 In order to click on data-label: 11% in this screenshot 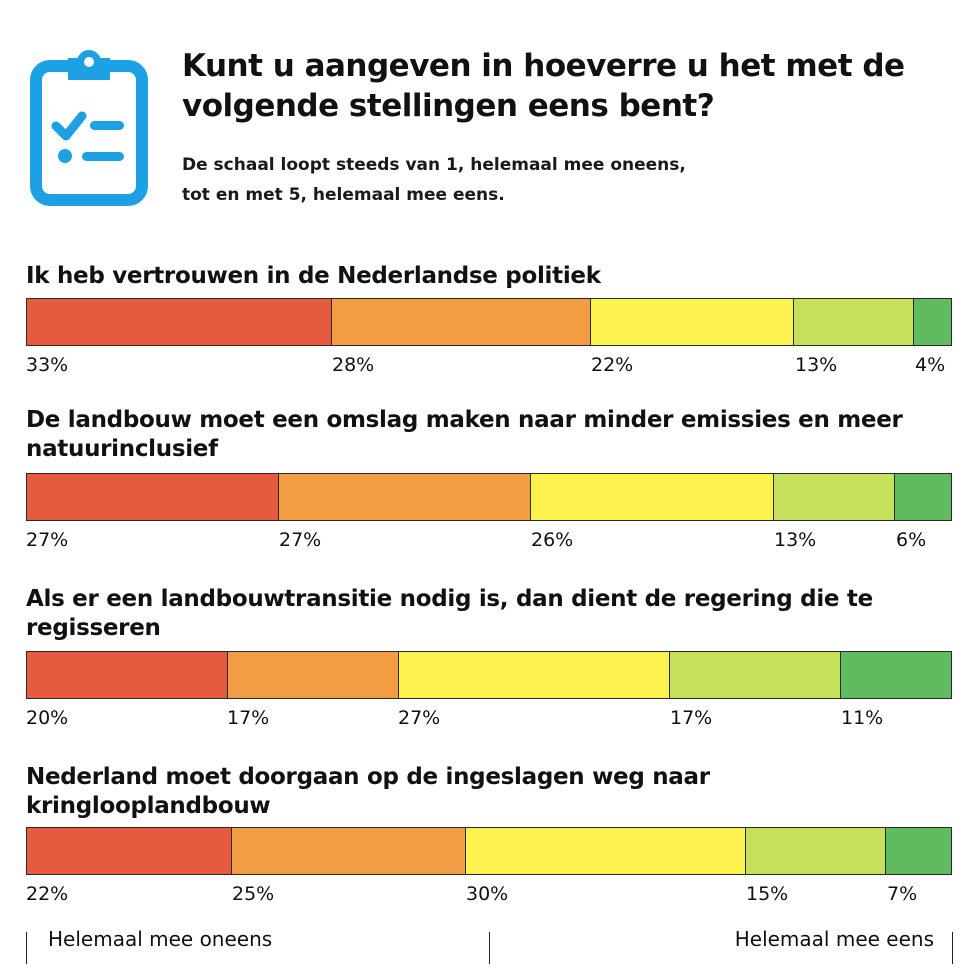, I will do `click(862, 718)`.